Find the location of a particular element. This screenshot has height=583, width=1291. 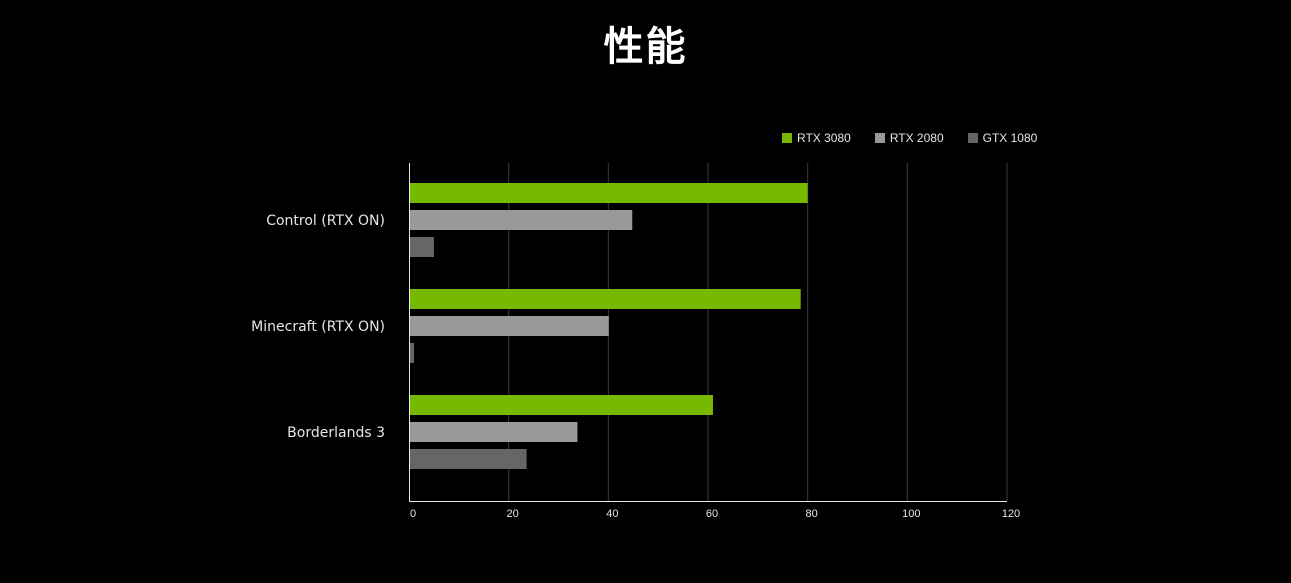

legend-label-rtx-3080: RTX 3080 is located at coordinates (824, 138).